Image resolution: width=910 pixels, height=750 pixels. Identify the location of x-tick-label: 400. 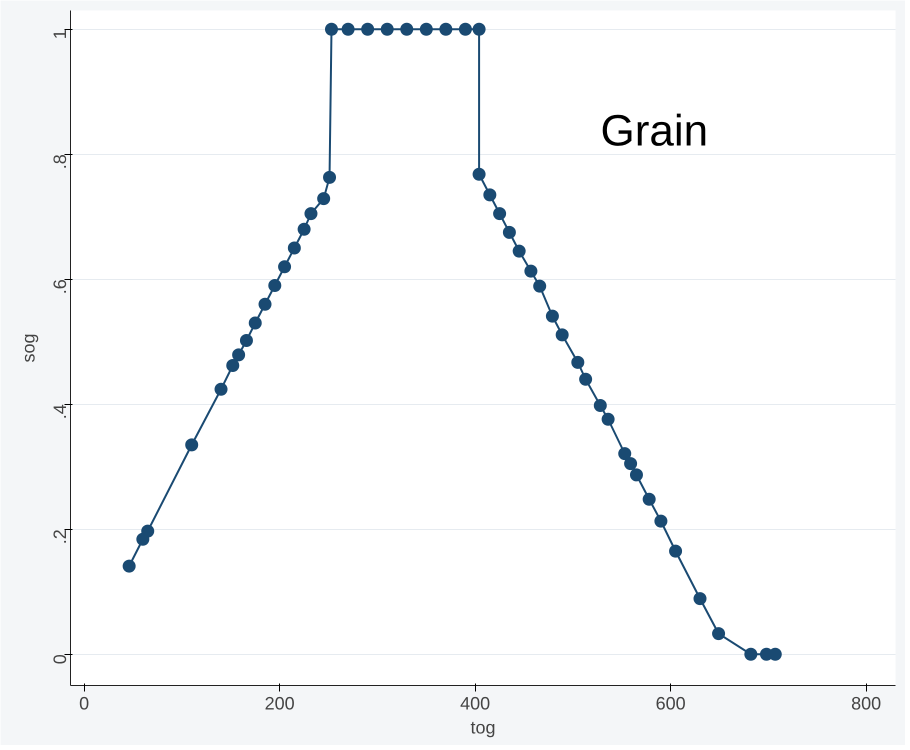
(475, 704).